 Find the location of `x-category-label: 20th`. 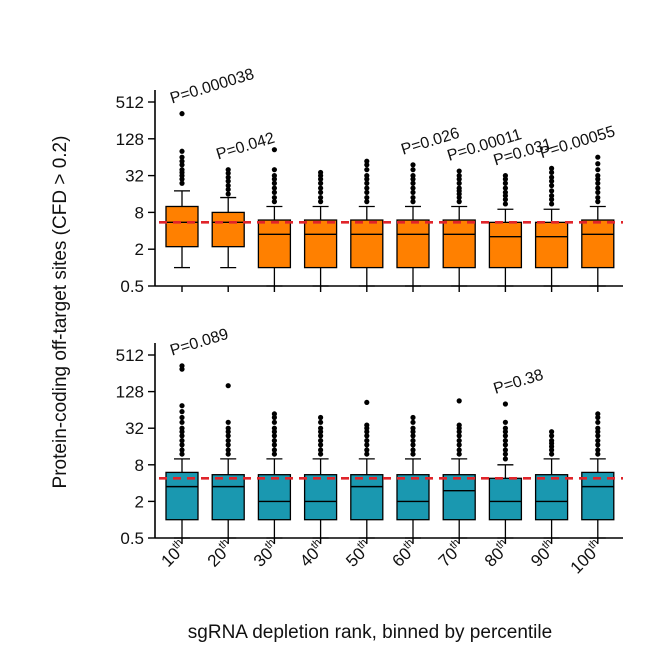

x-category-label: 20th is located at coordinates (220, 554).